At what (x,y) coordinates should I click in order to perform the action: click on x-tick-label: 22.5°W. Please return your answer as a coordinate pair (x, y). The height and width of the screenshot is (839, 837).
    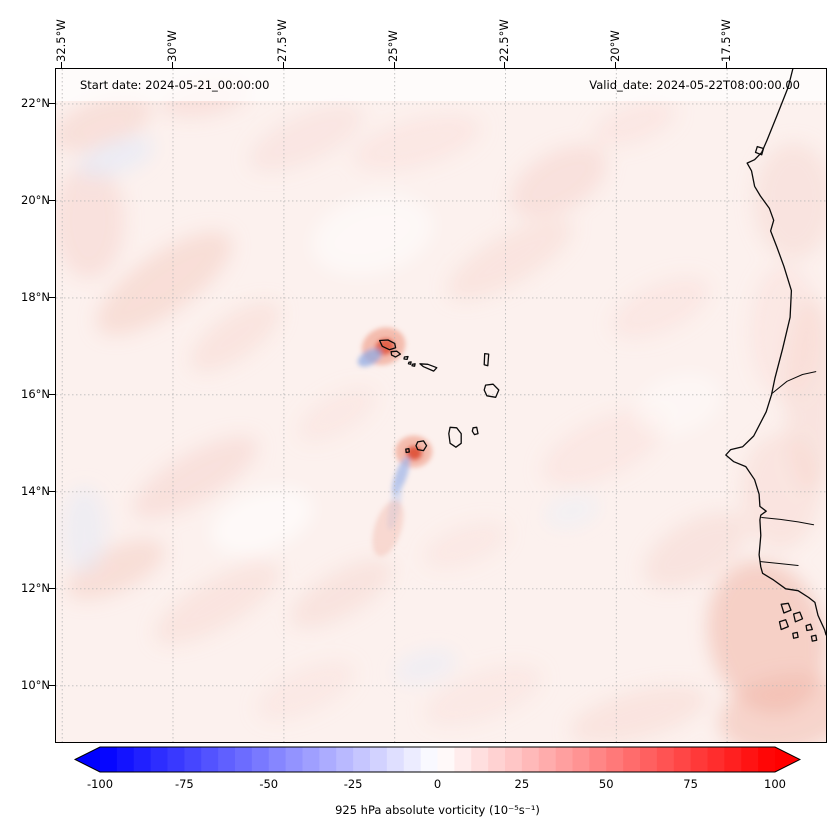
    Looking at the image, I should click on (503, 40).